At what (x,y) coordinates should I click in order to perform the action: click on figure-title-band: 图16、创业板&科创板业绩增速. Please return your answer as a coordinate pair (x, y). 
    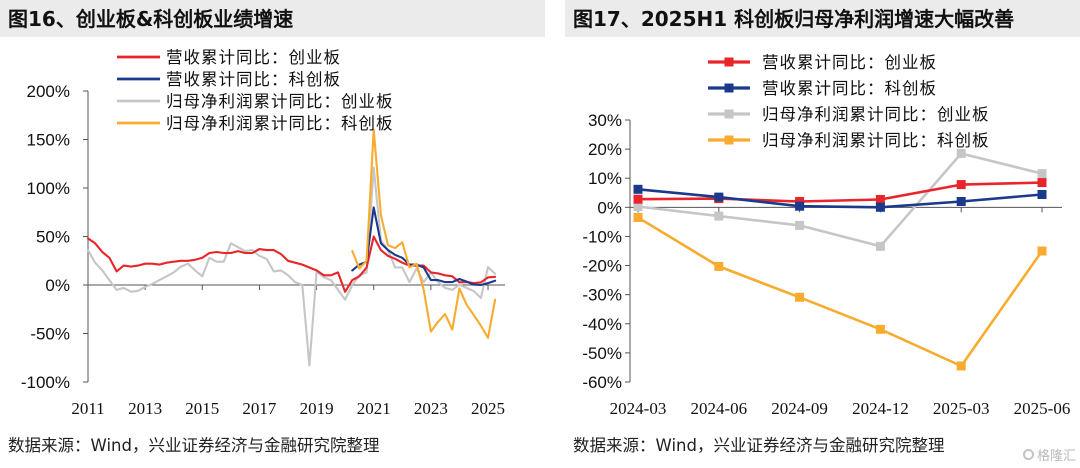
    Looking at the image, I should click on (272, 18).